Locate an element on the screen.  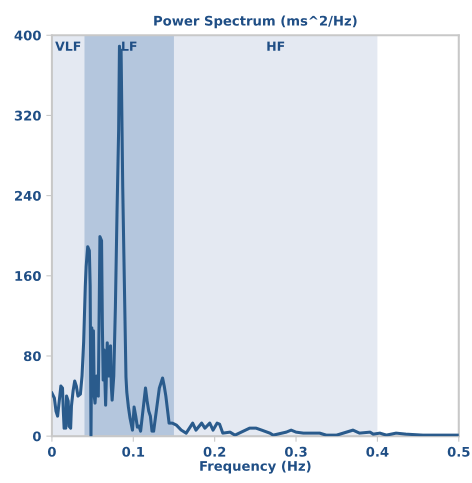
y-tick-label: 80 is located at coordinates (32, 356).